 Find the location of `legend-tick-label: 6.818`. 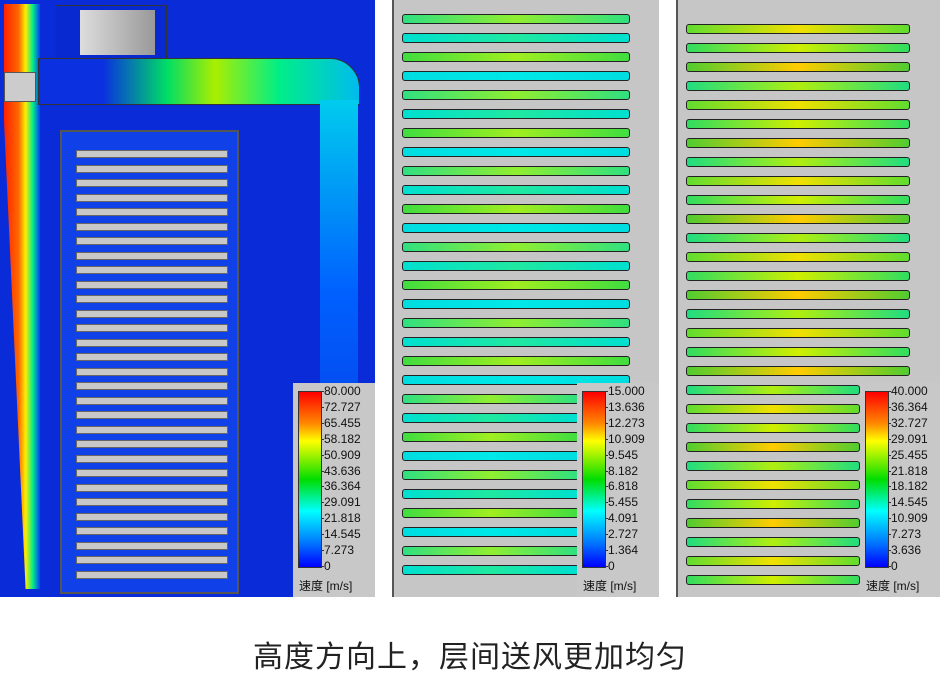

legend-tick-label: 6.818 is located at coordinates (623, 486).